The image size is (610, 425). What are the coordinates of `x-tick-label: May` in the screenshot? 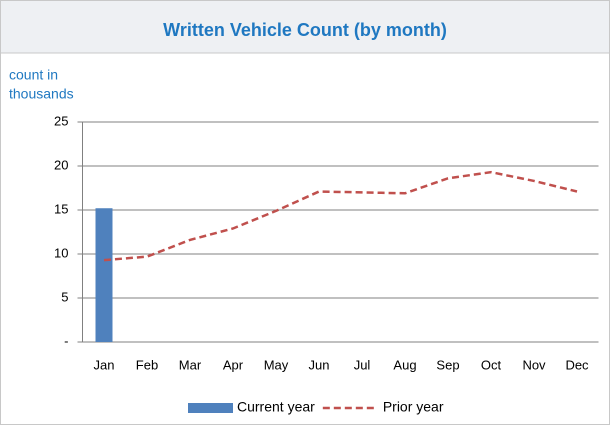 It's located at (276, 364).